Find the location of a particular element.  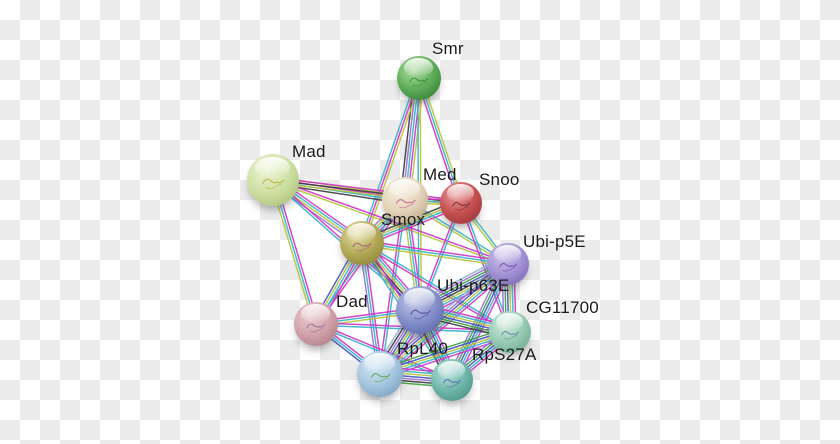

node-Ubi-p63E is located at coordinates (420, 310).